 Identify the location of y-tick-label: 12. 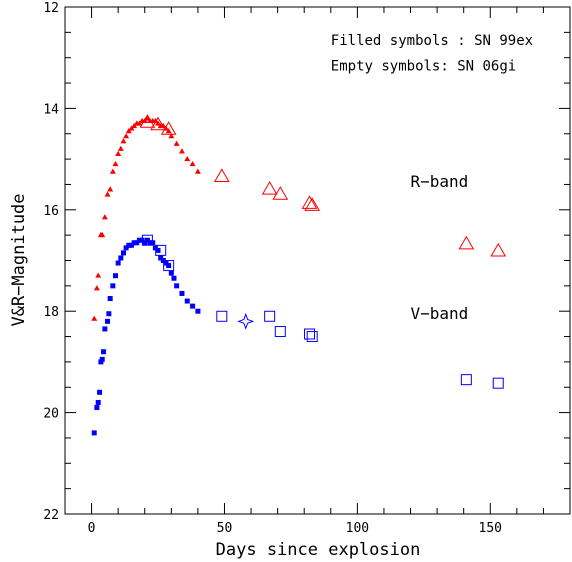
(51, 8).